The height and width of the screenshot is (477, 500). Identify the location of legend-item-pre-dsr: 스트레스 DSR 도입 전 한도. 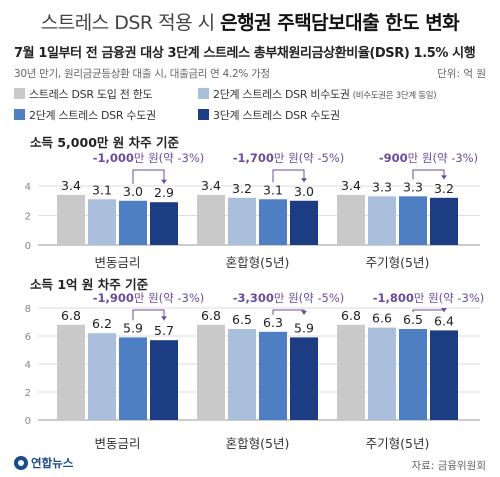
(83, 94).